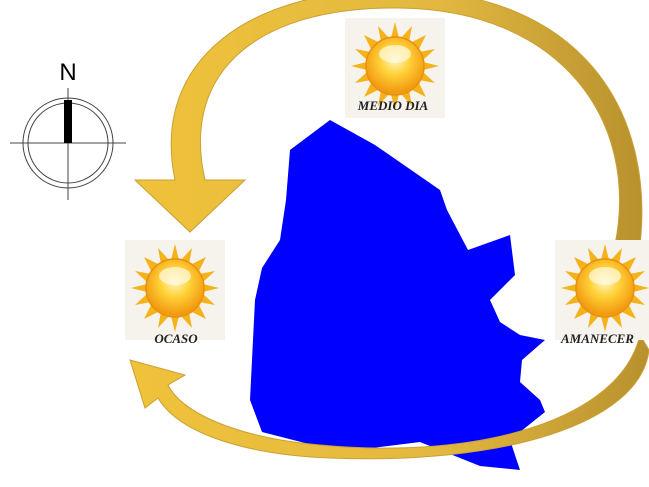  I want to click on sun-medio-dia: MEDIO DIA, so click(395, 68).